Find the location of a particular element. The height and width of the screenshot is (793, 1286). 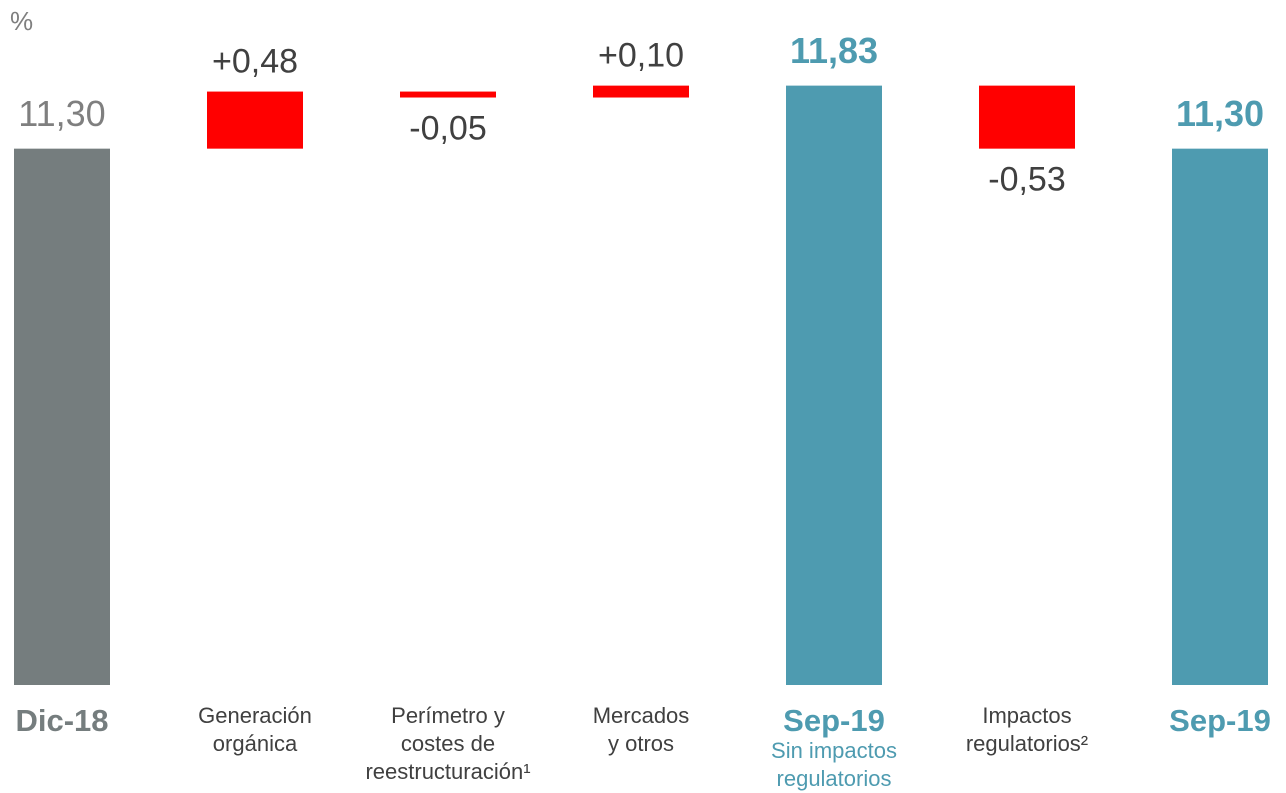

value-label: -0,05 is located at coordinates (448, 129).